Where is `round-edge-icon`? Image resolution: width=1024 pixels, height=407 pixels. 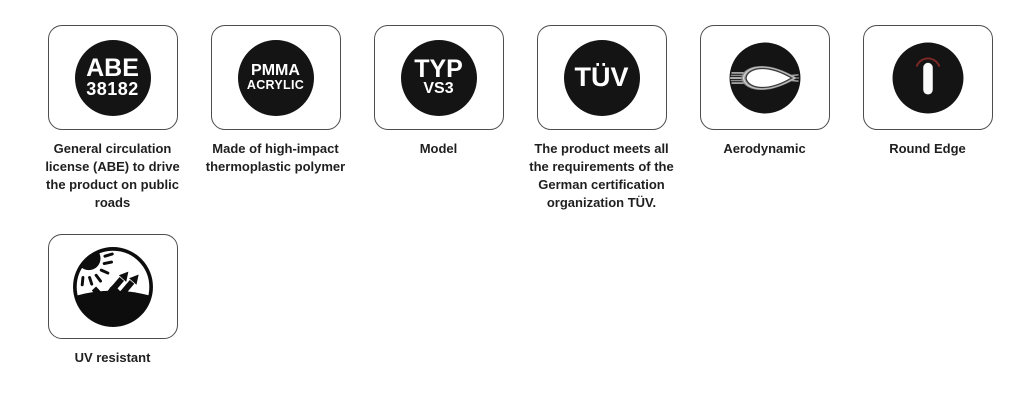 round-edge-icon is located at coordinates (927, 77).